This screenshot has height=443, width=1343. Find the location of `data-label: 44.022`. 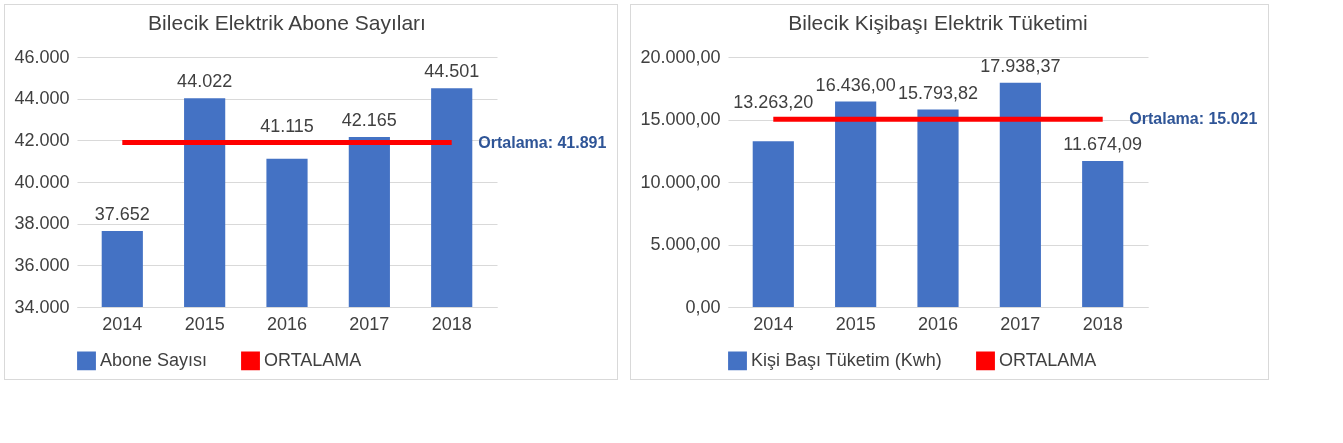

data-label: 44.022 is located at coordinates (205, 81).